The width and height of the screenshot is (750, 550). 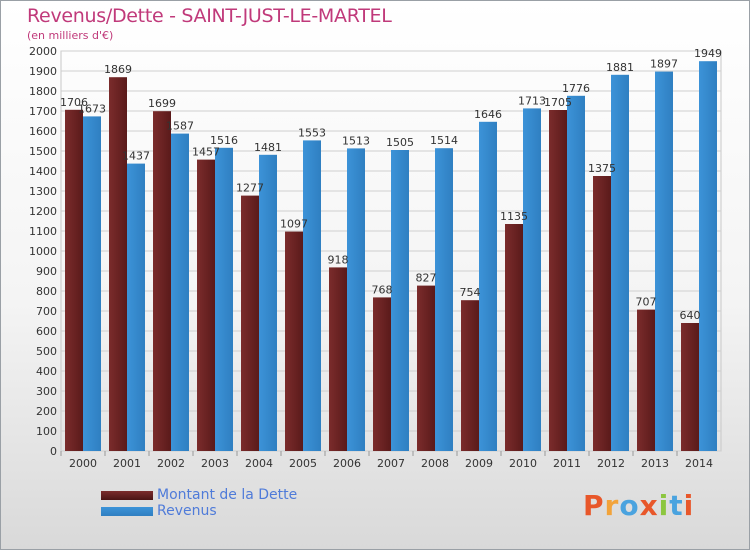 What do you see at coordinates (708, 53) in the screenshot?
I see `data-label-revenus: 1949` at bounding box center [708, 53].